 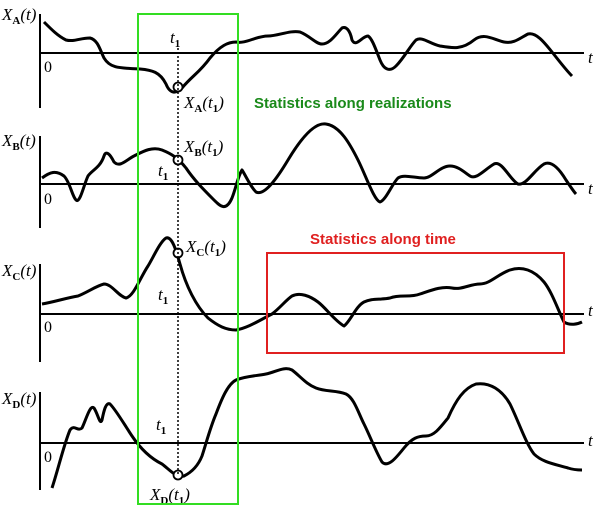 What do you see at coordinates (591, 188) in the screenshot?
I see `panel-b-t-axis-label: t` at bounding box center [591, 188].